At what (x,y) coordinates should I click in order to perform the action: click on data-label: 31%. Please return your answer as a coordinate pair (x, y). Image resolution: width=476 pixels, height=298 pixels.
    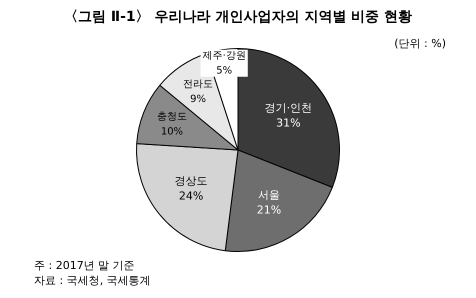
    Looking at the image, I should click on (288, 123).